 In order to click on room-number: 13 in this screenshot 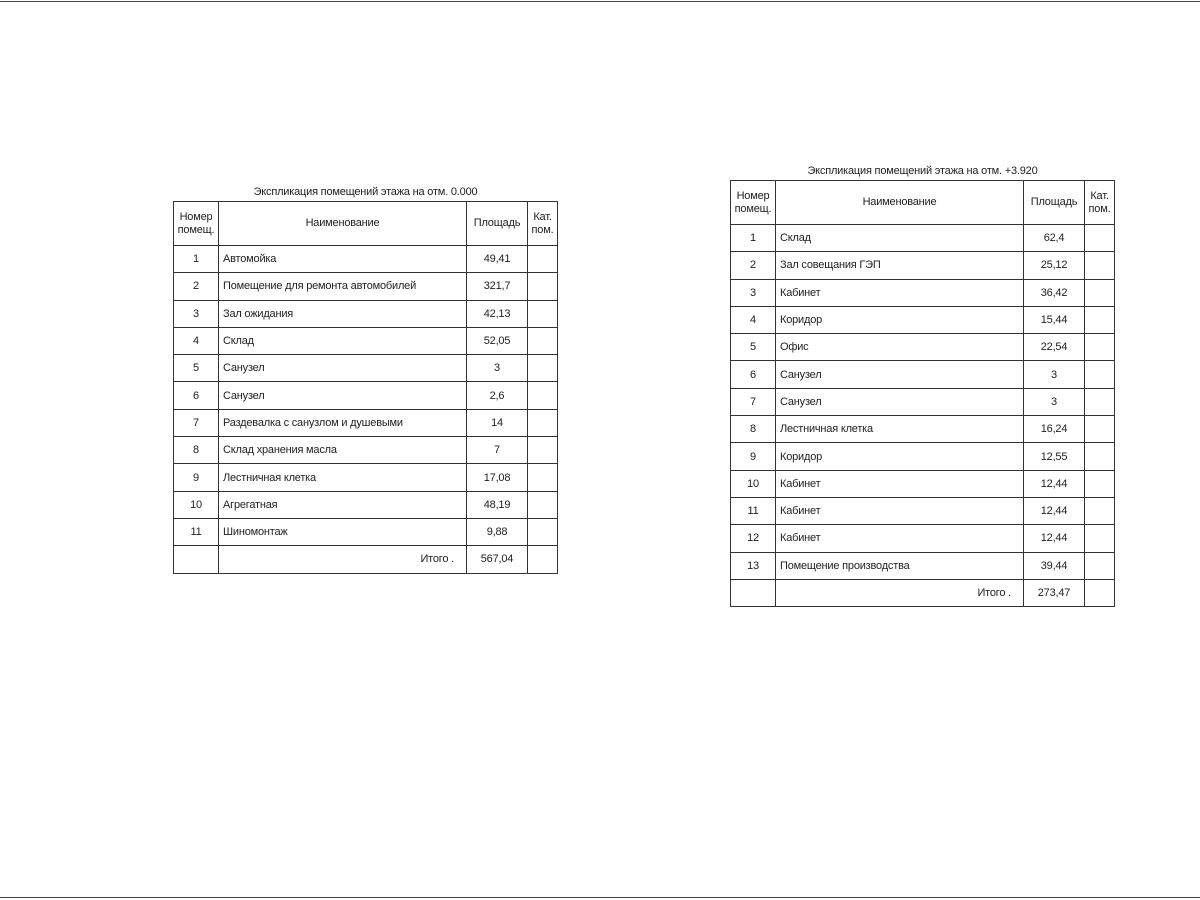, I will do `click(753, 565)`.